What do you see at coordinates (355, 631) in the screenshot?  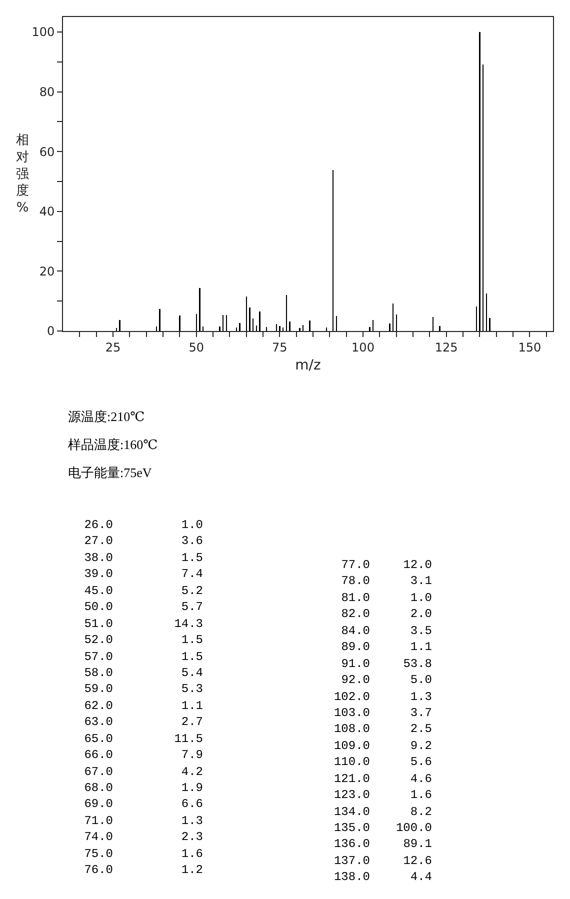 I see `category-label: 84.0` at bounding box center [355, 631].